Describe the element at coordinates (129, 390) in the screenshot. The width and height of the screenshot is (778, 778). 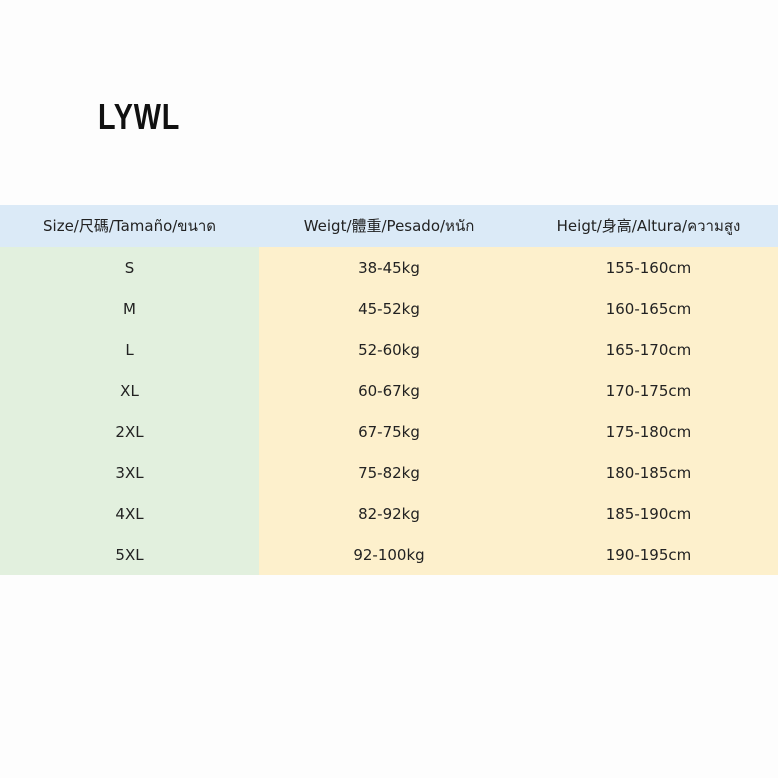
I see `table-cell: XL` at that location.